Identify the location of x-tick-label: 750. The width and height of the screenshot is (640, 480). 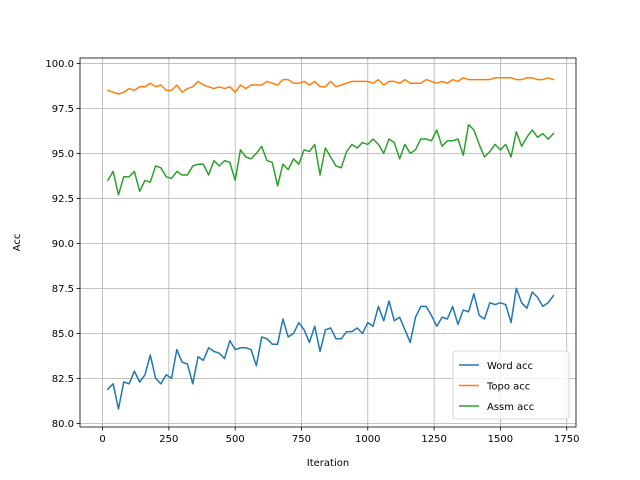
(301, 439).